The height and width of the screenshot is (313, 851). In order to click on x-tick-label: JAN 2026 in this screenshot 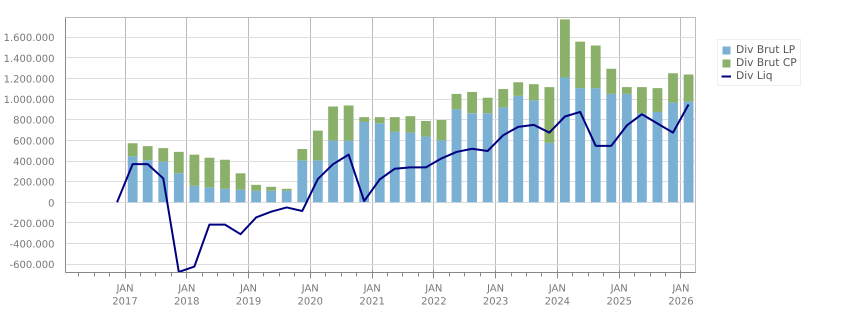, I will do `click(681, 296)`.